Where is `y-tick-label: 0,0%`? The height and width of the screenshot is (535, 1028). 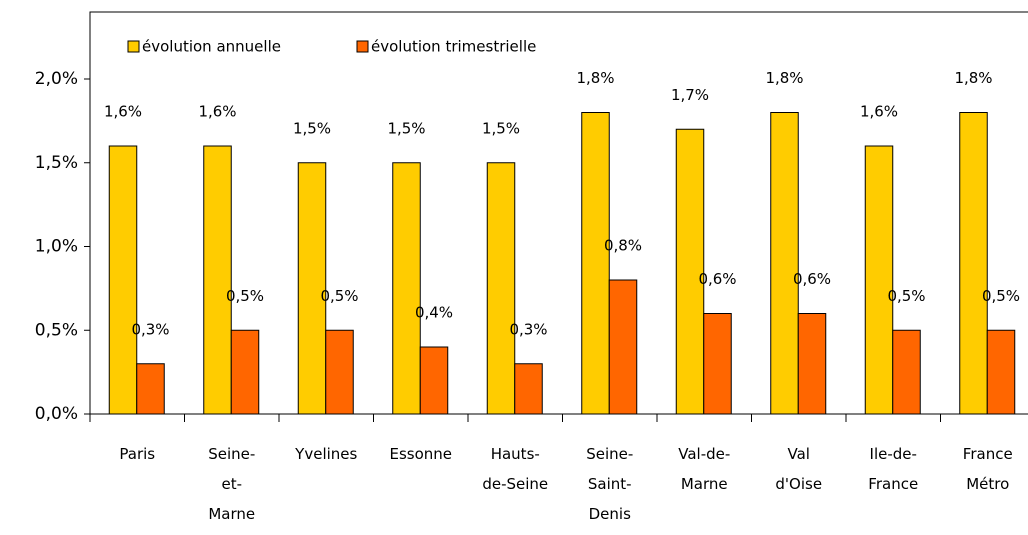
y-tick-label: 0,0% is located at coordinates (56, 414).